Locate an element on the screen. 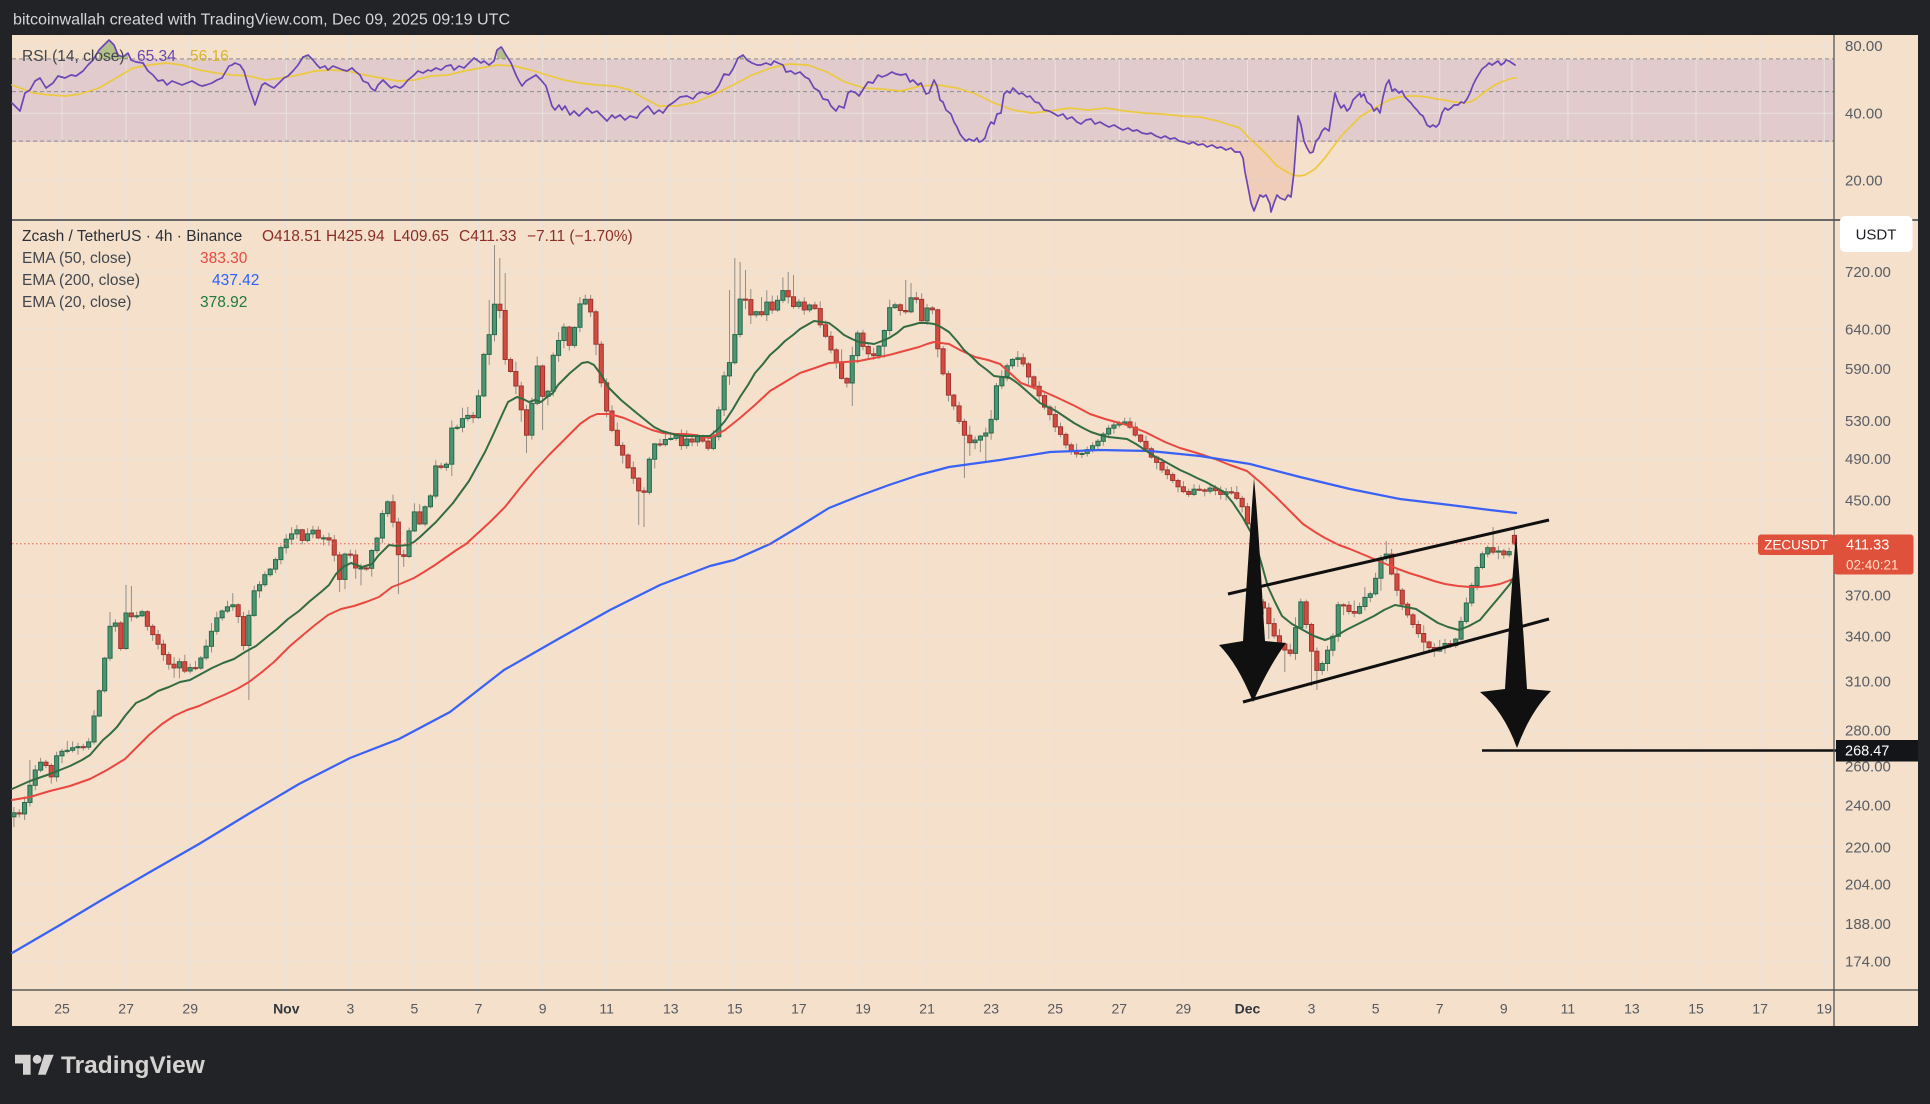 The image size is (1930, 1104). svg-text: 268.47 is located at coordinates (1867, 752).